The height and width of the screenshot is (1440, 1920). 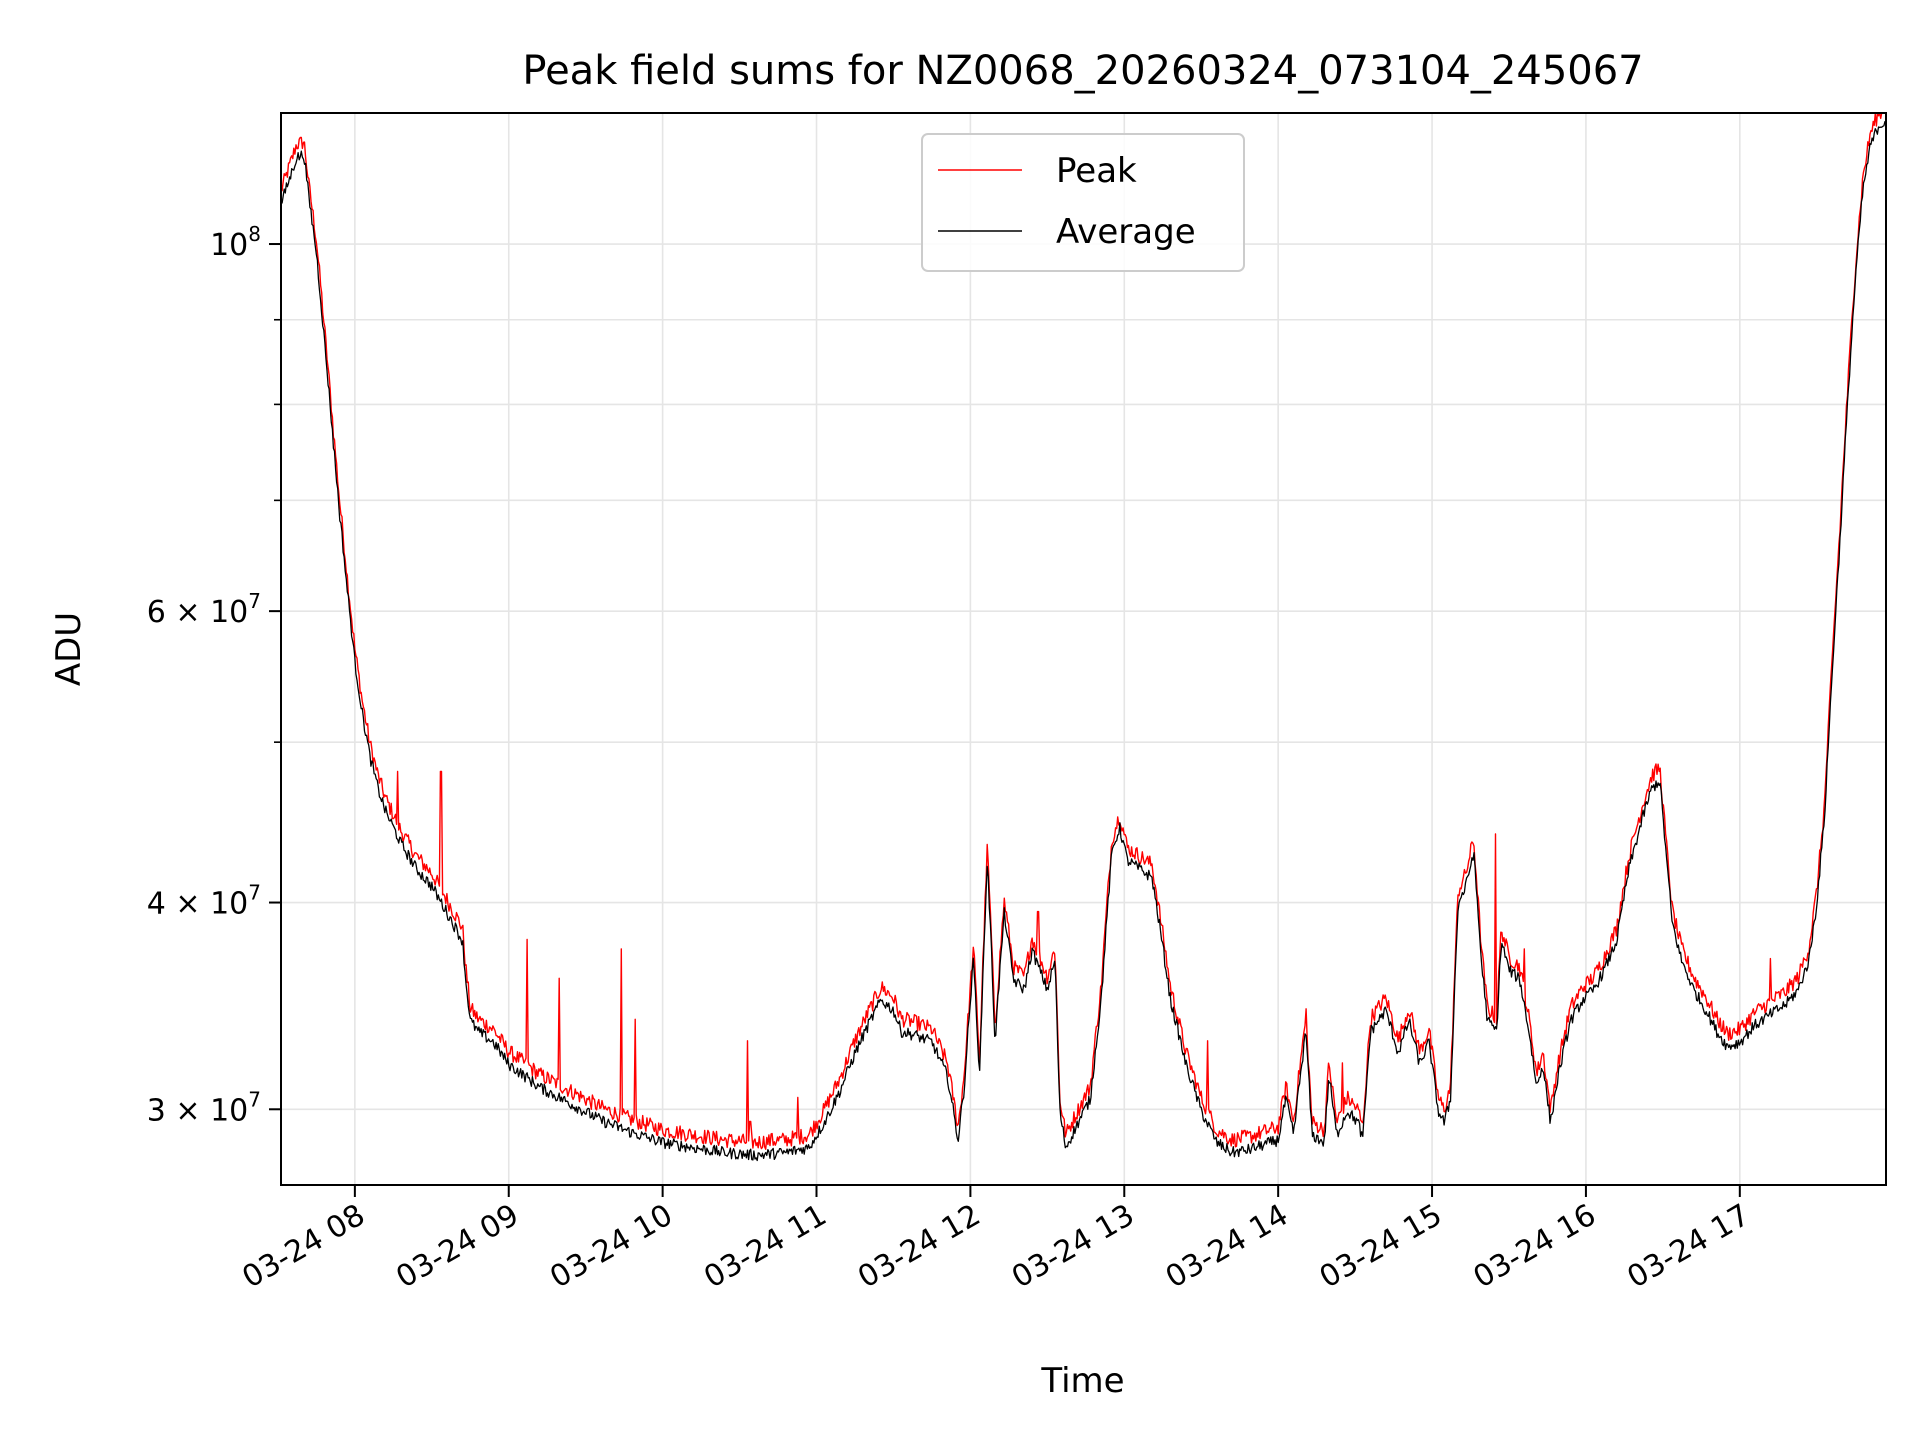 What do you see at coordinates (254, 1099) in the screenshot?
I see `y-tick-exponent-3: 7` at bounding box center [254, 1099].